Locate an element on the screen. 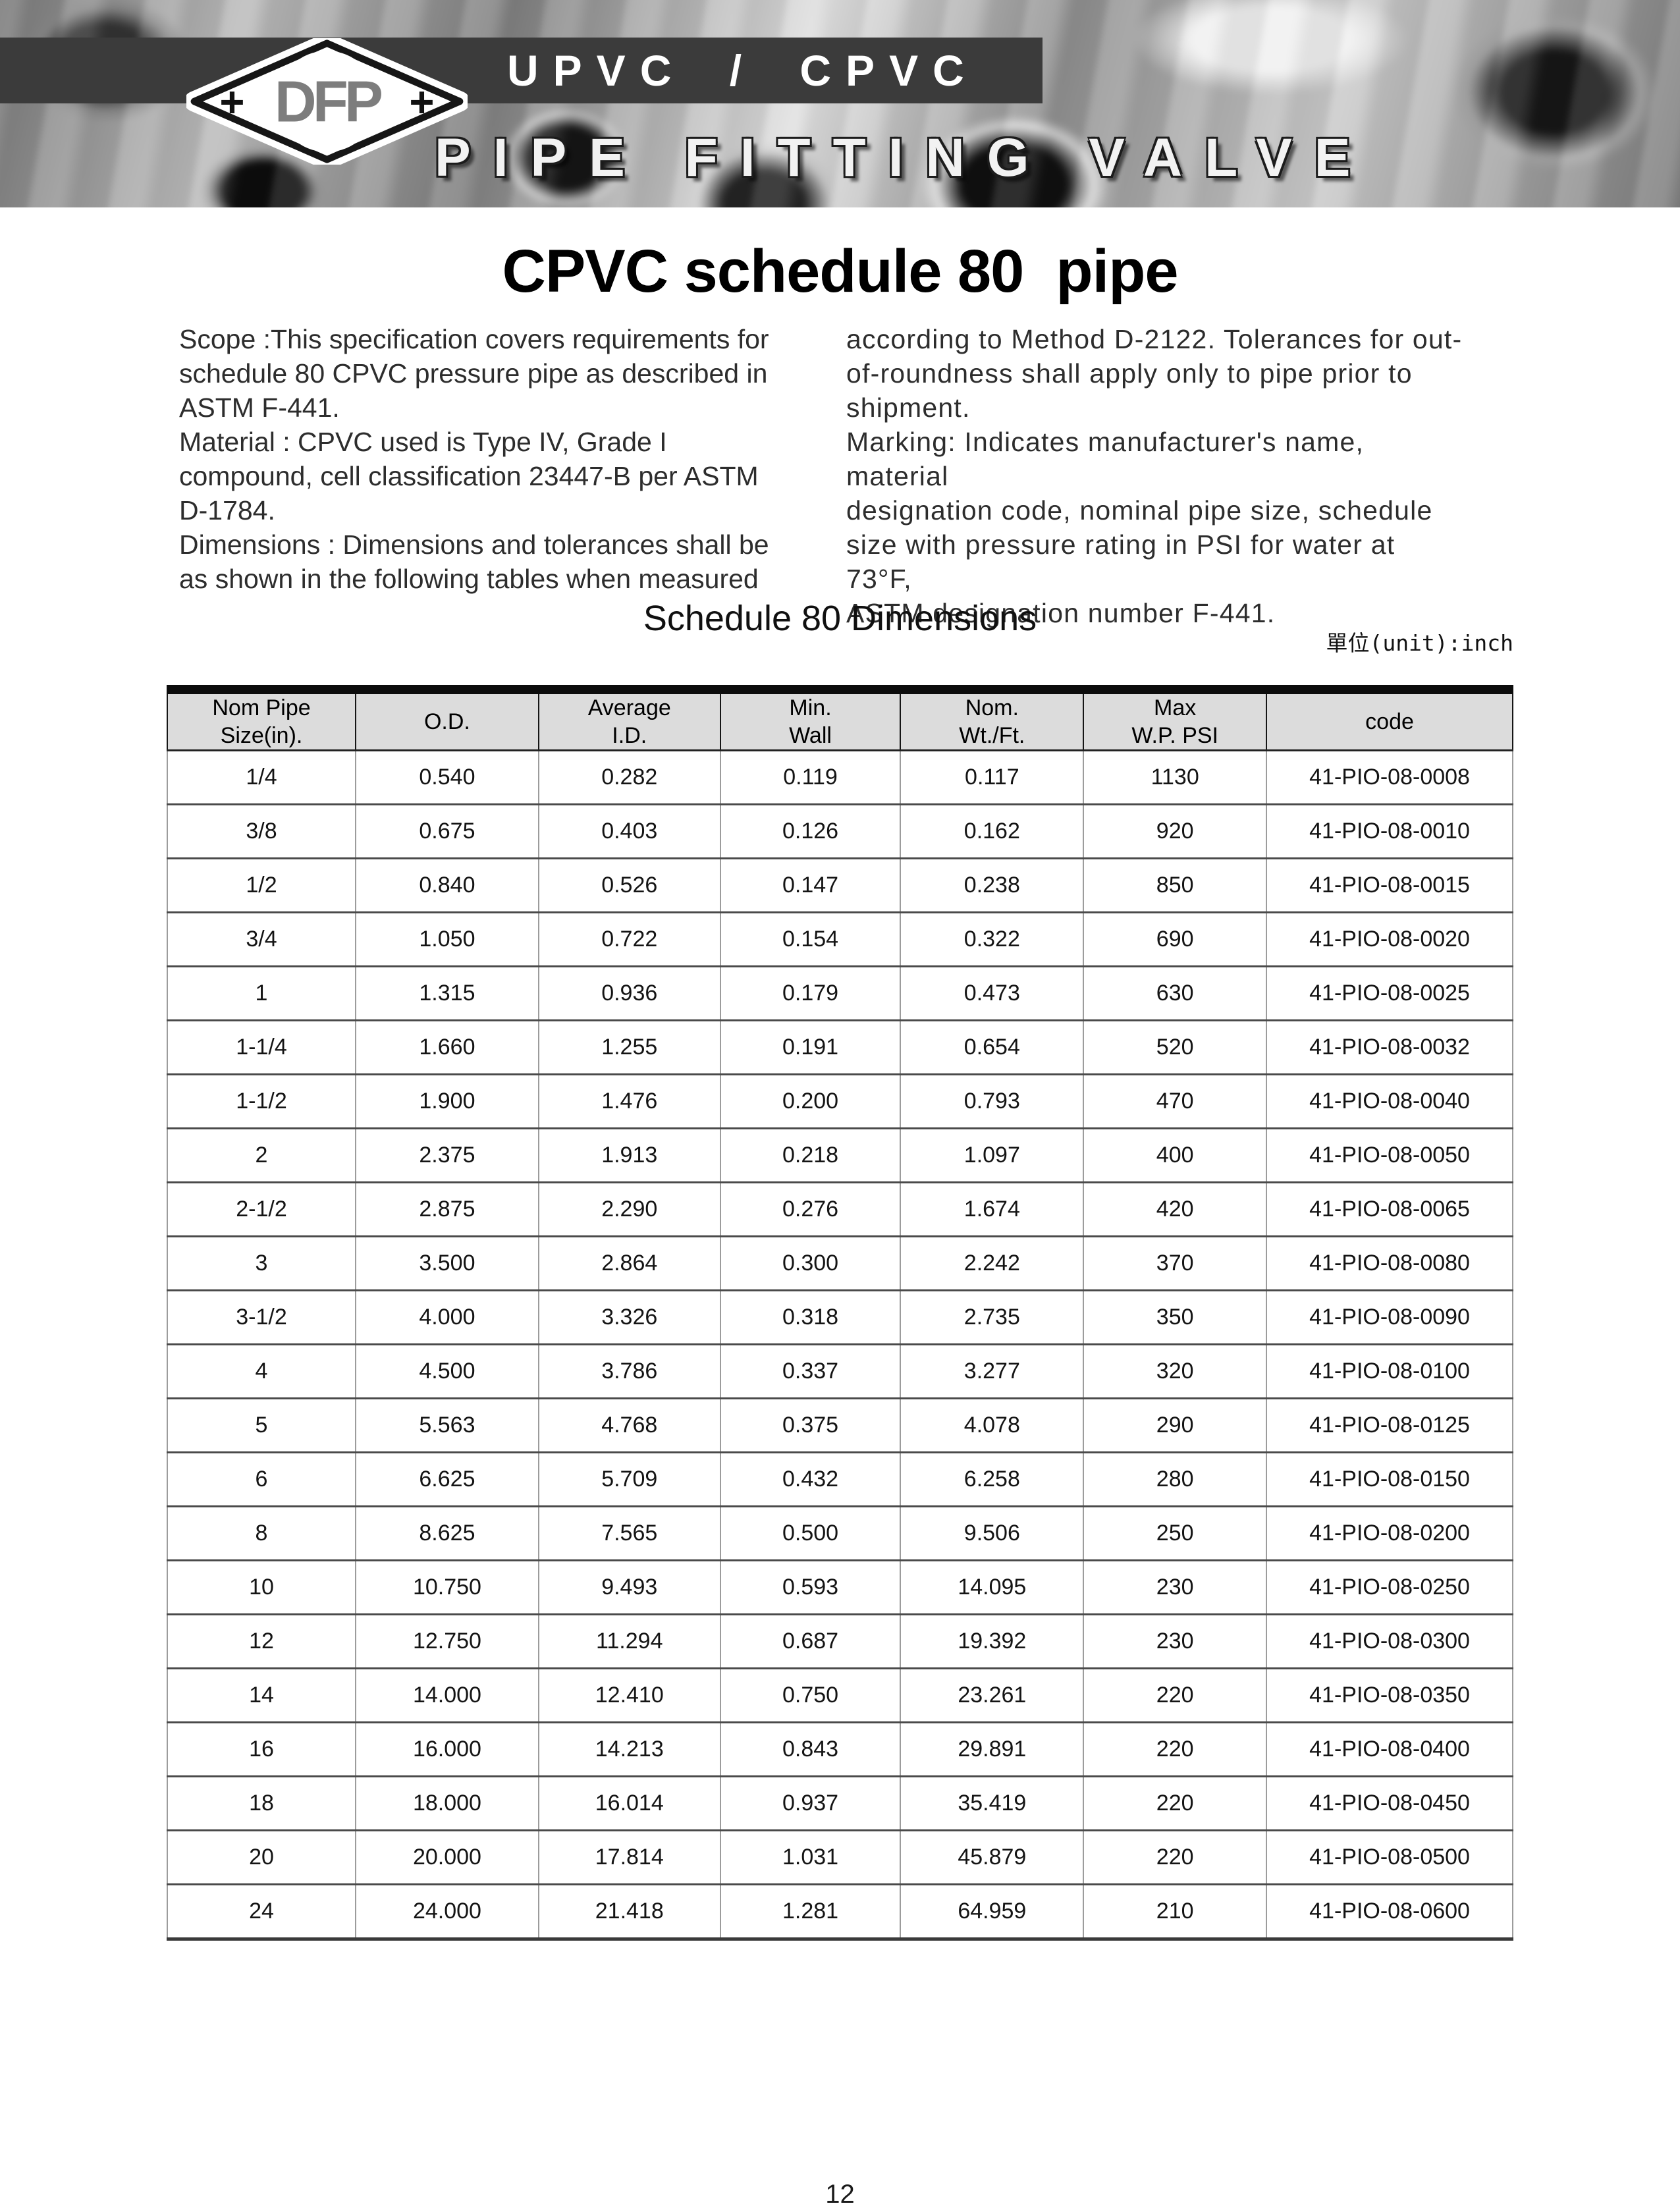  cell-nom-pipe-size: 1-1/2 is located at coordinates (261, 1101).